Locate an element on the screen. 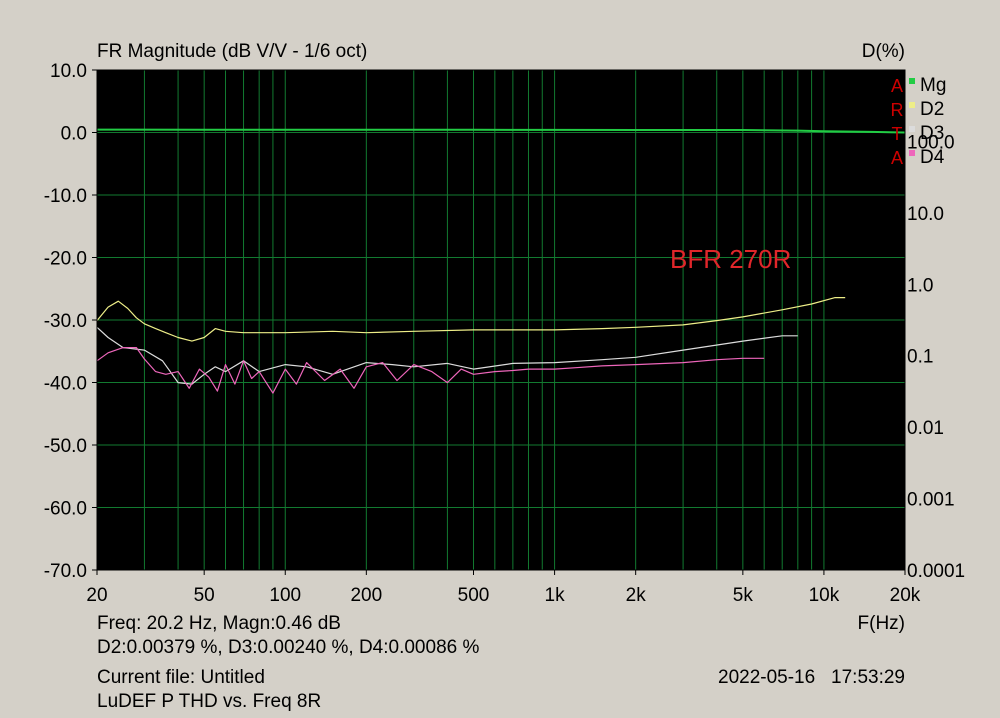 The width and height of the screenshot is (1000, 718). legend-swatch-d3 is located at coordinates (912, 129).